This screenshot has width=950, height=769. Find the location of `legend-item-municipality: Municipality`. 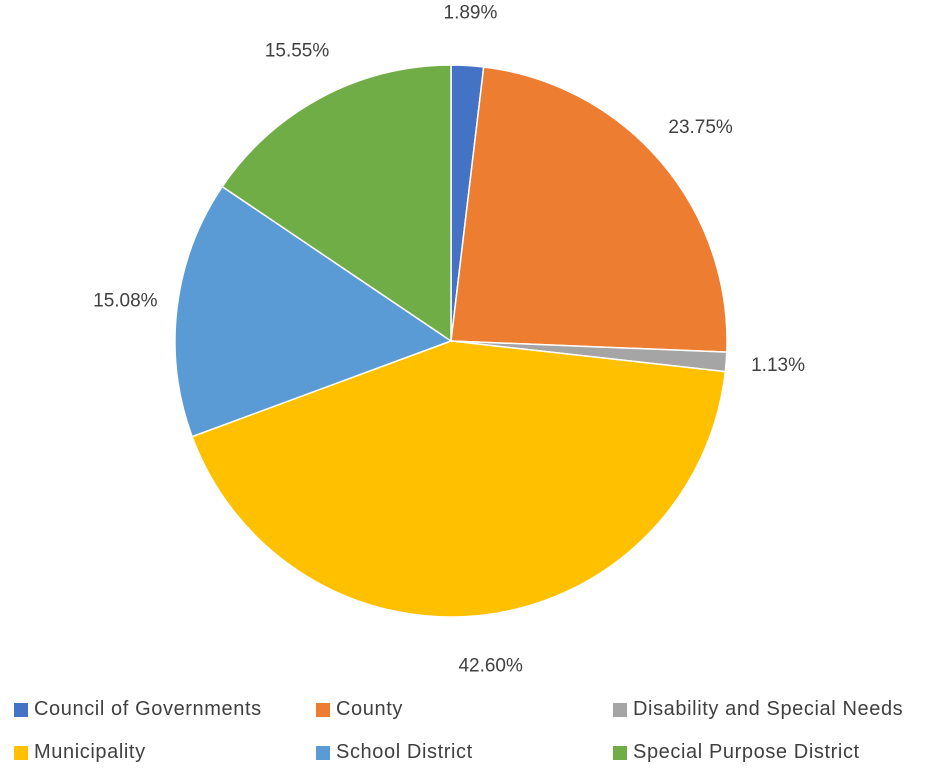

legend-item-municipality: Municipality is located at coordinates (80, 752).